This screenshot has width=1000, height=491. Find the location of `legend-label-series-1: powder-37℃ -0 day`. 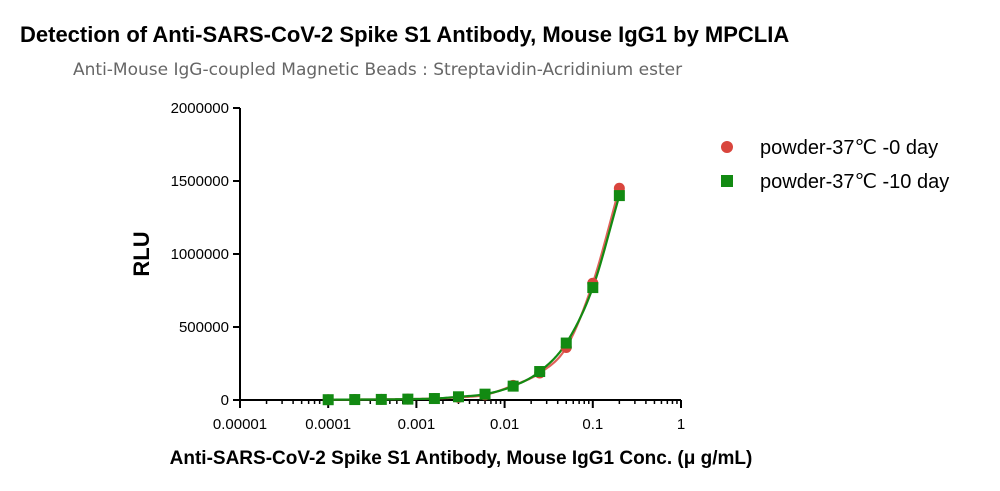

legend-label-series-1: powder-37℃ -0 day is located at coordinates (849, 148).